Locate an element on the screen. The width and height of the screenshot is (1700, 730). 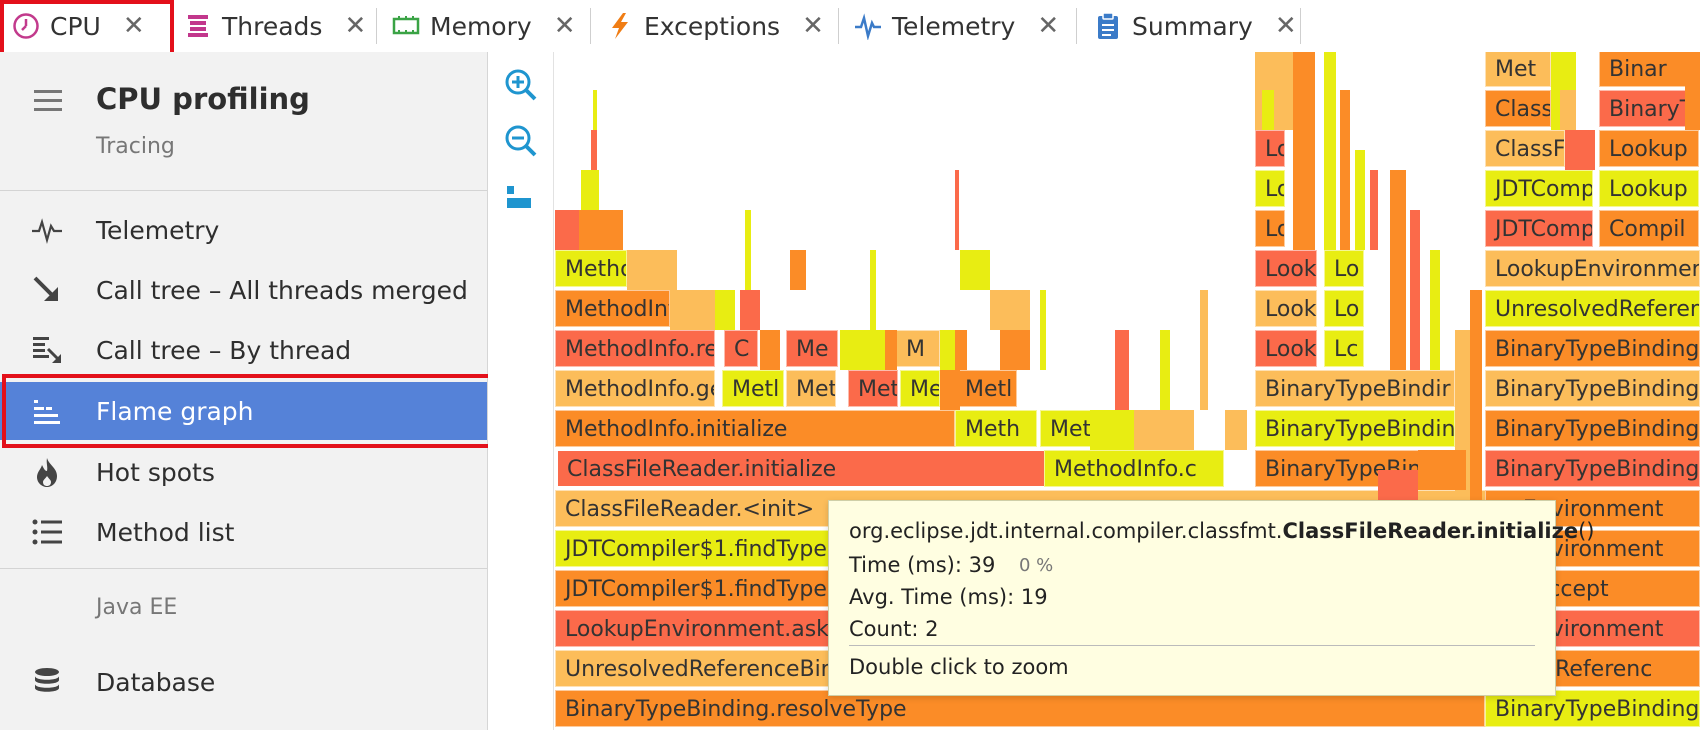
flame-frame: Class is located at coordinates (1518, 108).